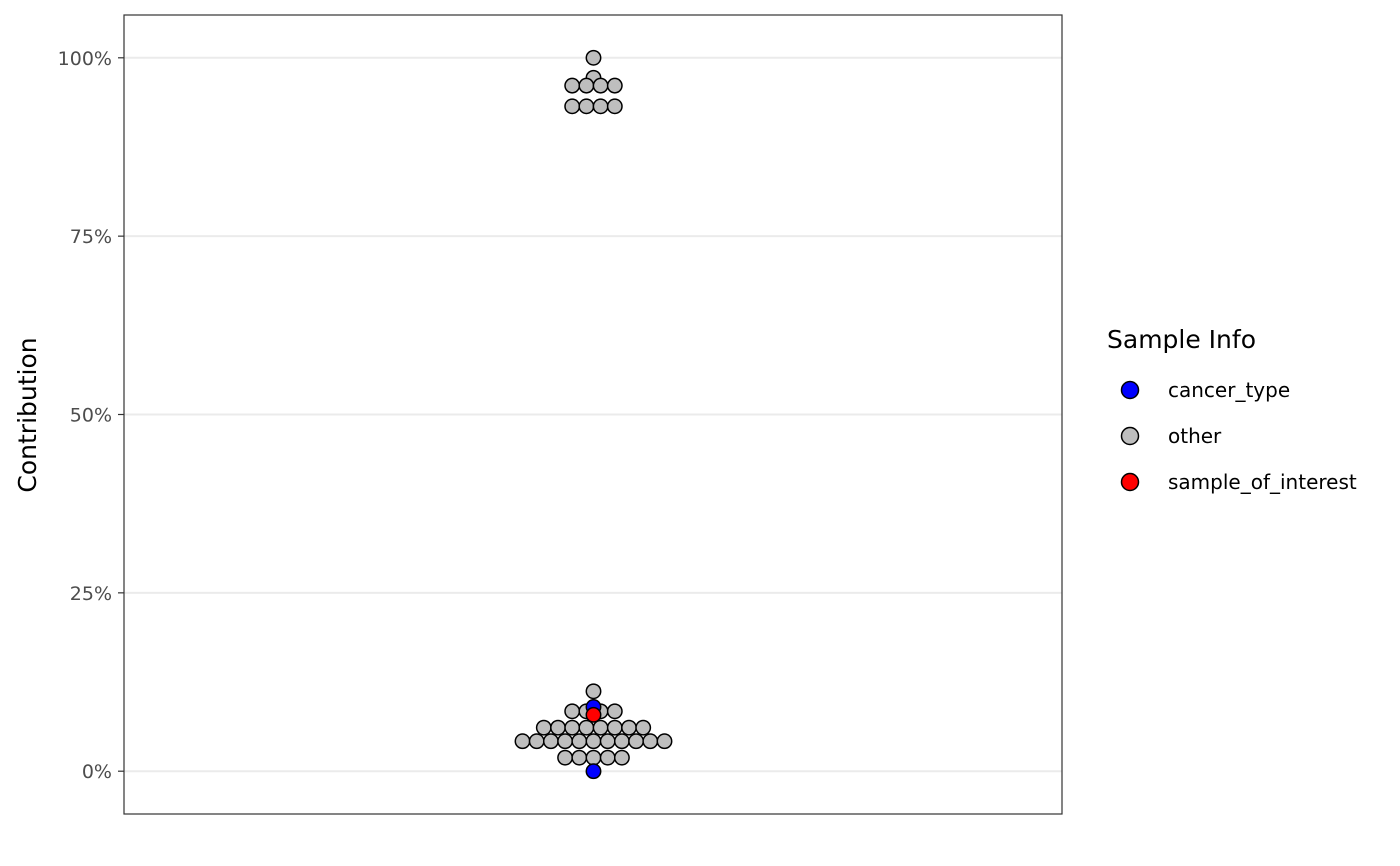  What do you see at coordinates (1195, 436) in the screenshot?
I see `legend-label-other: other` at bounding box center [1195, 436].